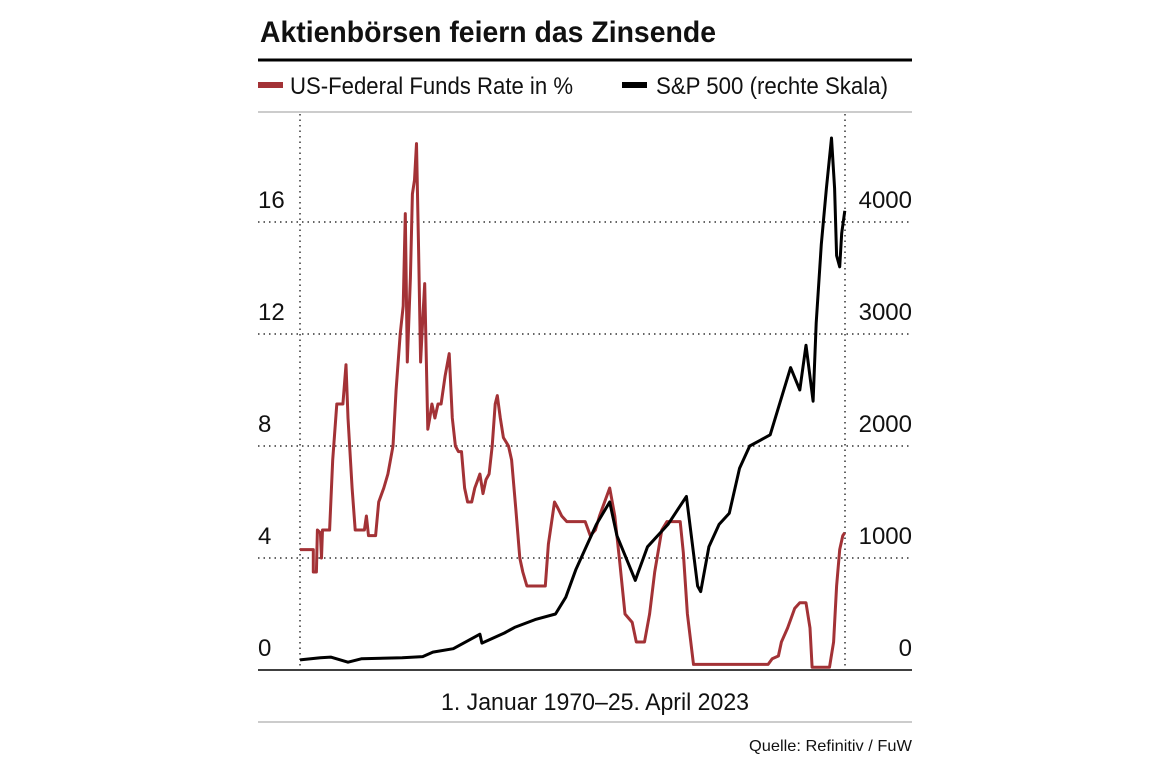 This screenshot has height=759, width=1170. What do you see at coordinates (885, 200) in the screenshot?
I see `y2-tick-label: 4000` at bounding box center [885, 200].